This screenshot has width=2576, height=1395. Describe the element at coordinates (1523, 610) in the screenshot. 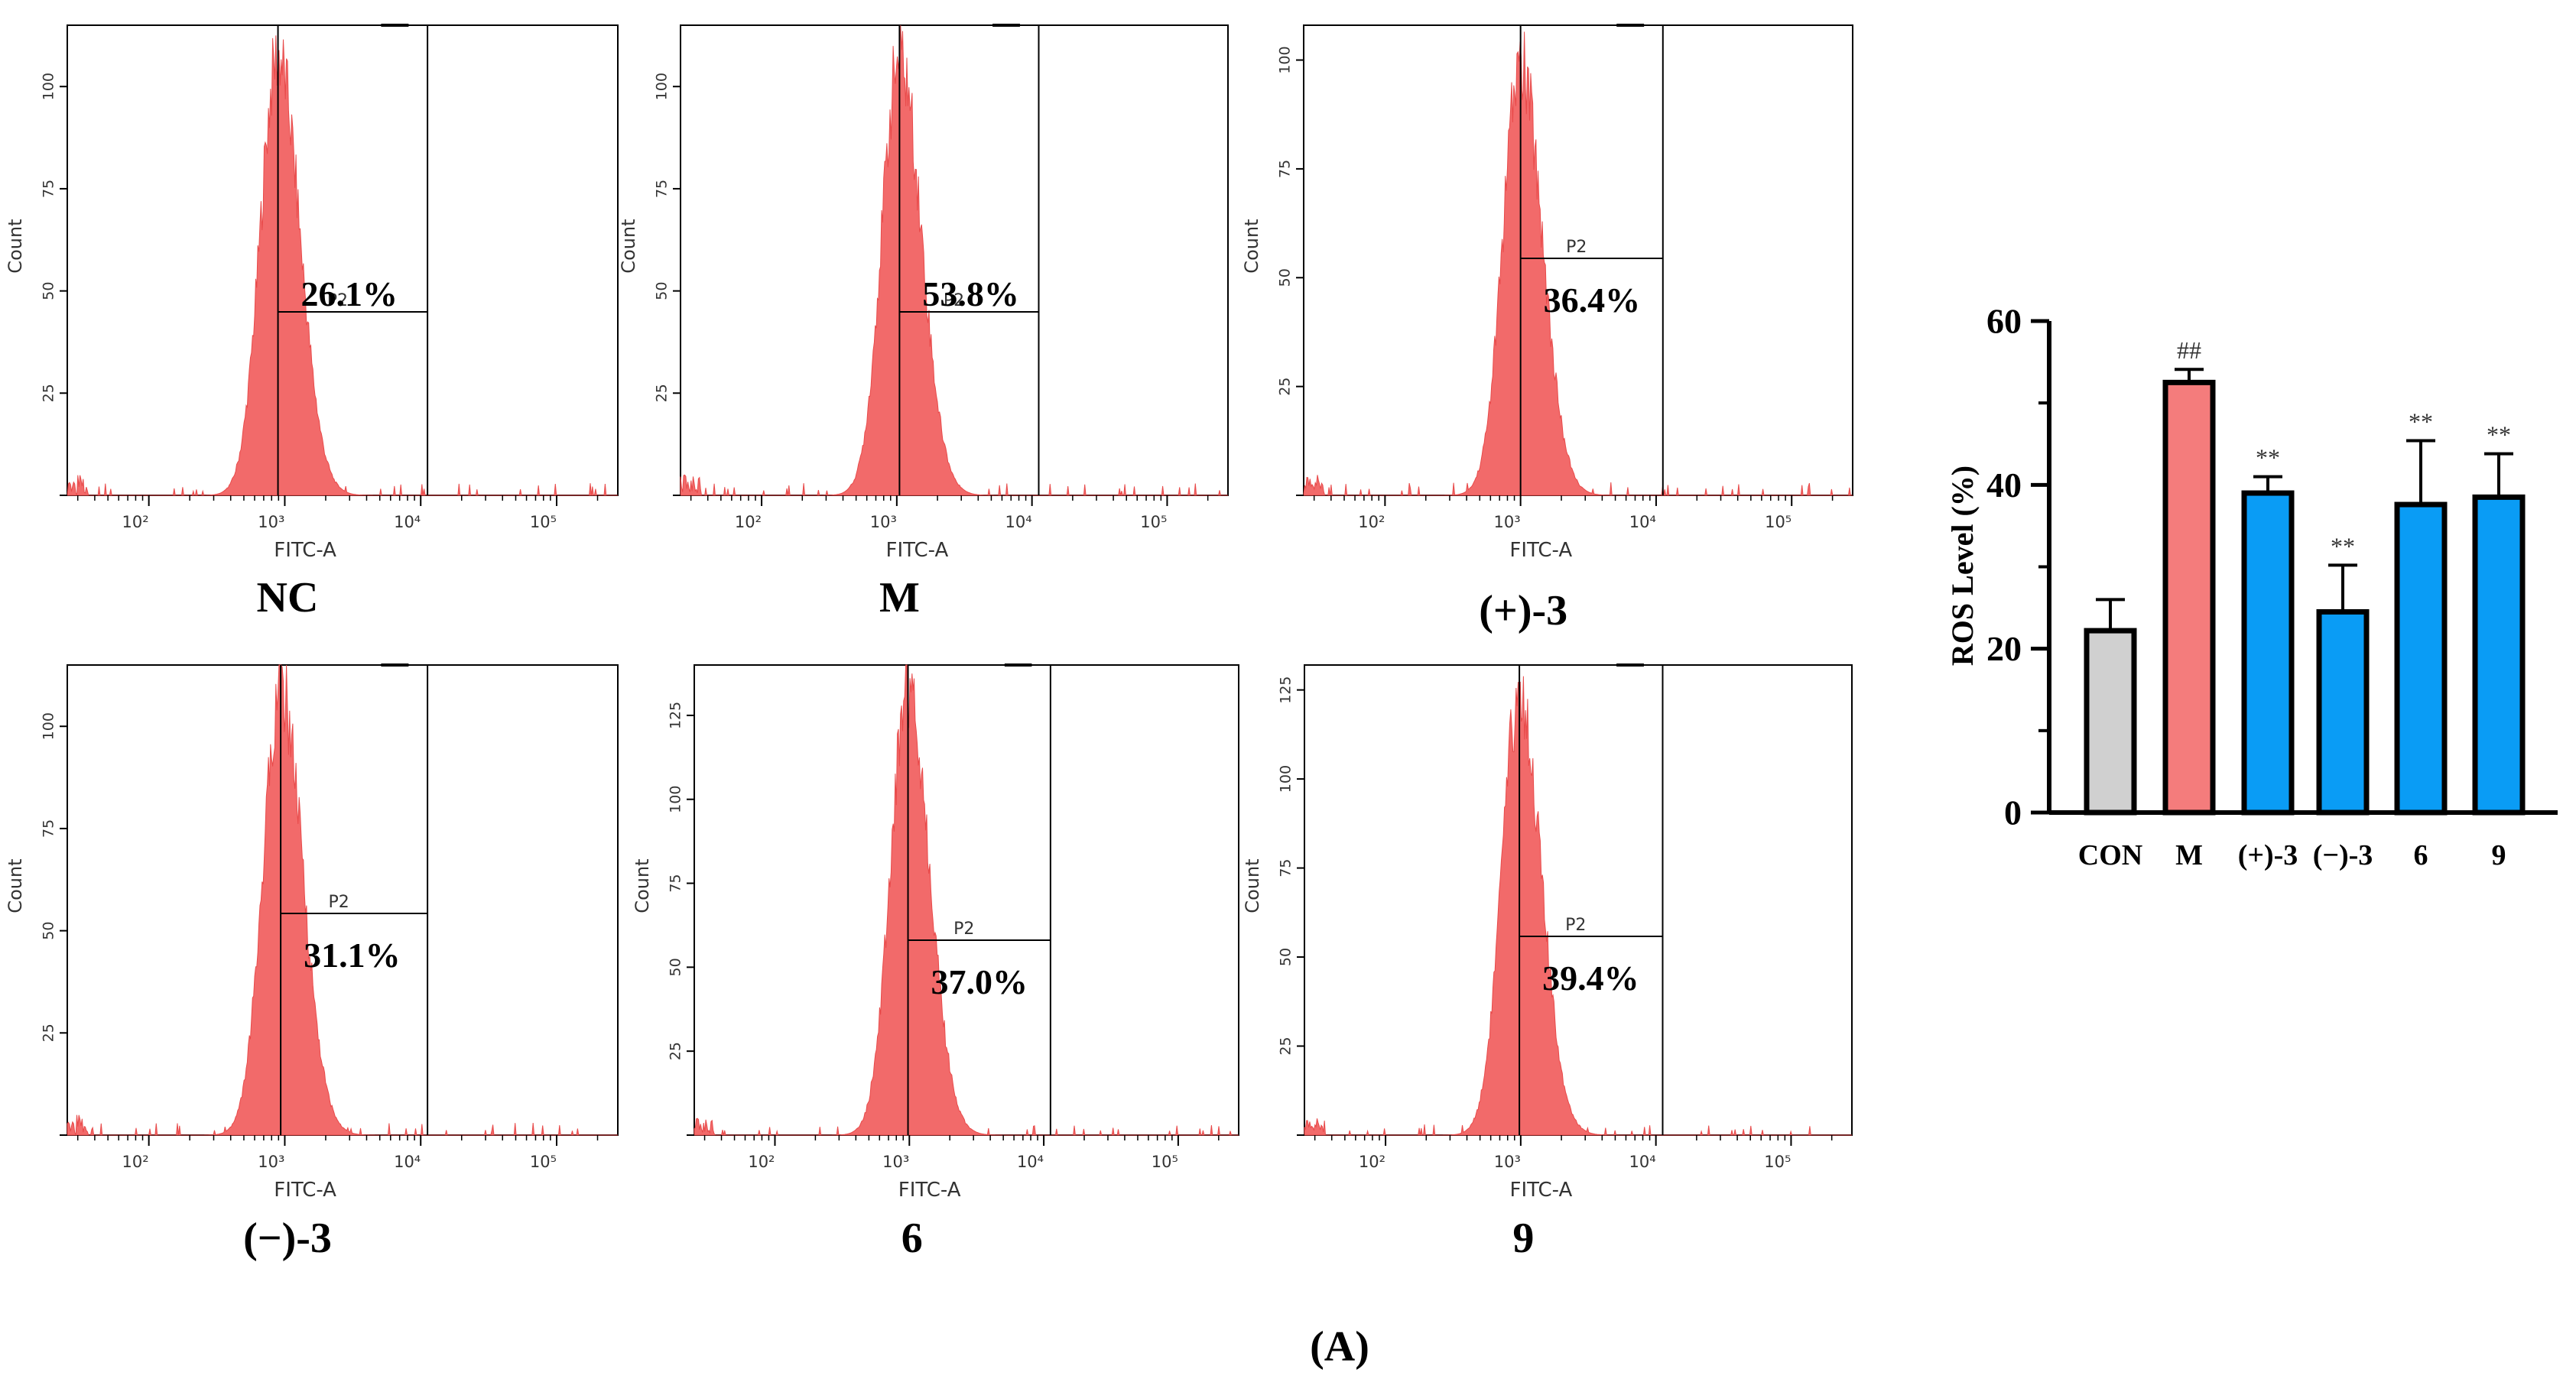

I see `panel-title: (+)-3` at that location.